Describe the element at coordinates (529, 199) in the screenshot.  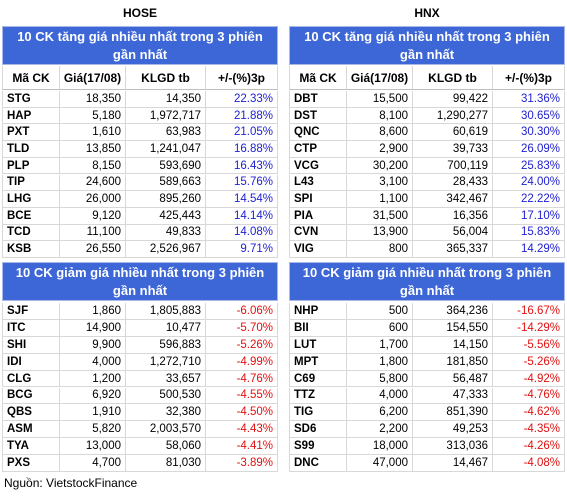
I see `cell-value: 22.22%` at that location.